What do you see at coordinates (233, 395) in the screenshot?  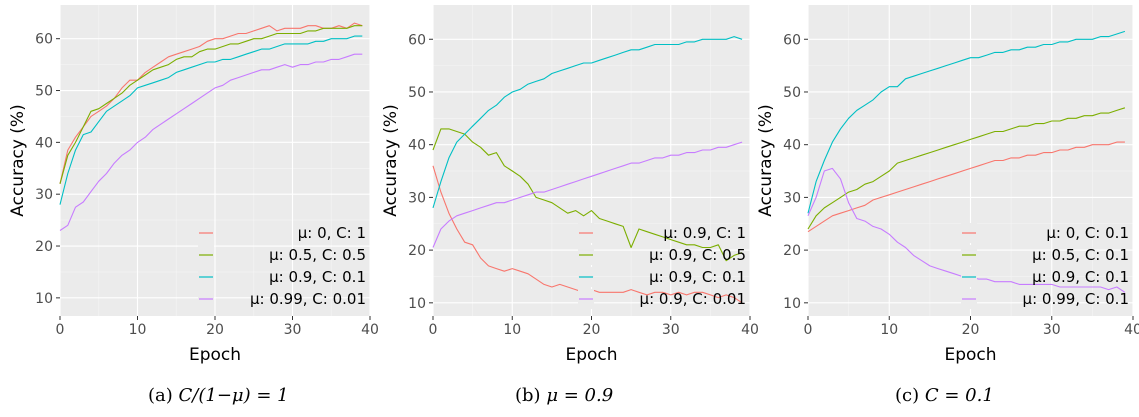 I see `caption-a-math: C/(1−μ) = 1` at bounding box center [233, 395].